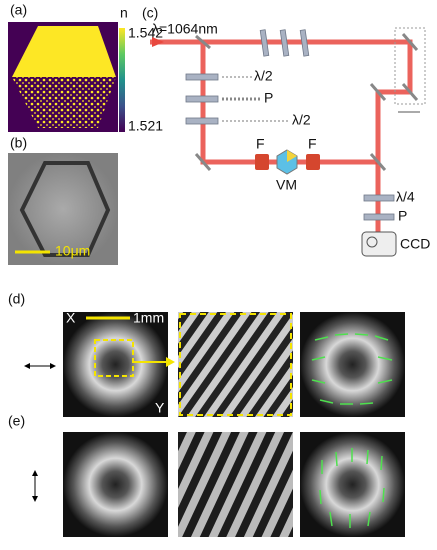 Image resolution: width=437 pixels, height=550 pixels. I want to click on polarization-h, so click(40, 366).